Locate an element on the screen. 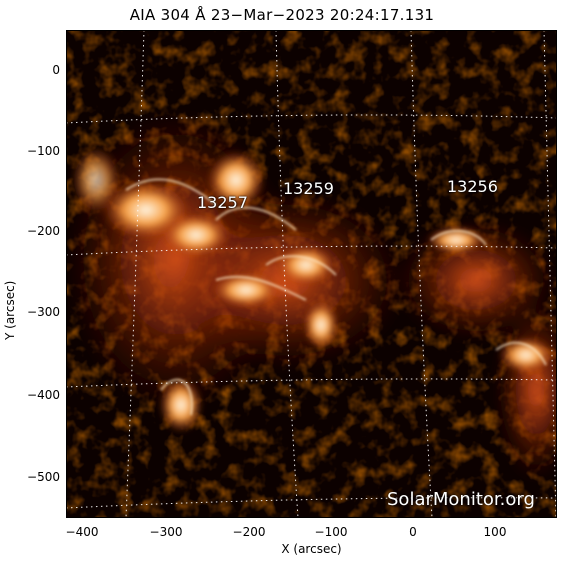 This screenshot has height=564, width=564. x-tick-label: −100 is located at coordinates (331, 532).